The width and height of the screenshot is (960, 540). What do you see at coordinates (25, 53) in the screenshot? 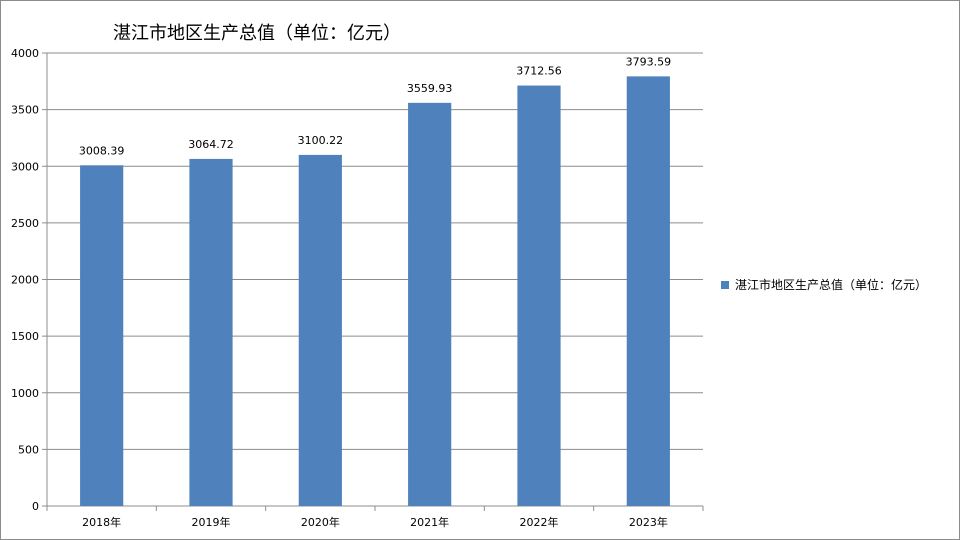
I see `y-tick-label: 4000` at bounding box center [25, 53].